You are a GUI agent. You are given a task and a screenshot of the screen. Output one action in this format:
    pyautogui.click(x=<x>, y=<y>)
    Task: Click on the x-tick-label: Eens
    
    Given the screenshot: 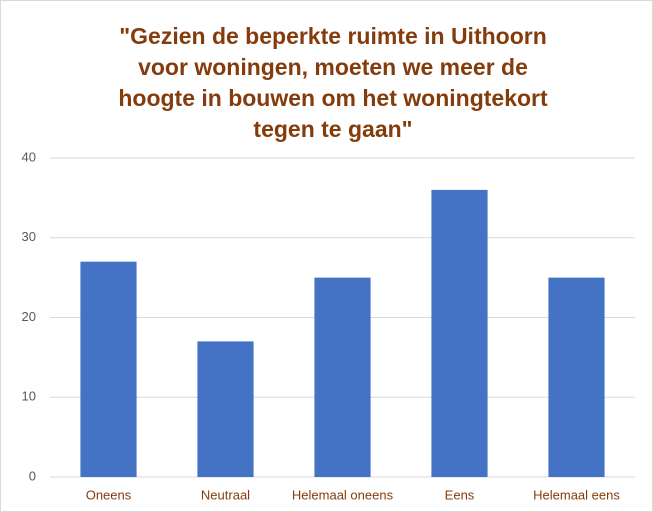 What is the action you would take?
    pyautogui.click(x=460, y=494)
    